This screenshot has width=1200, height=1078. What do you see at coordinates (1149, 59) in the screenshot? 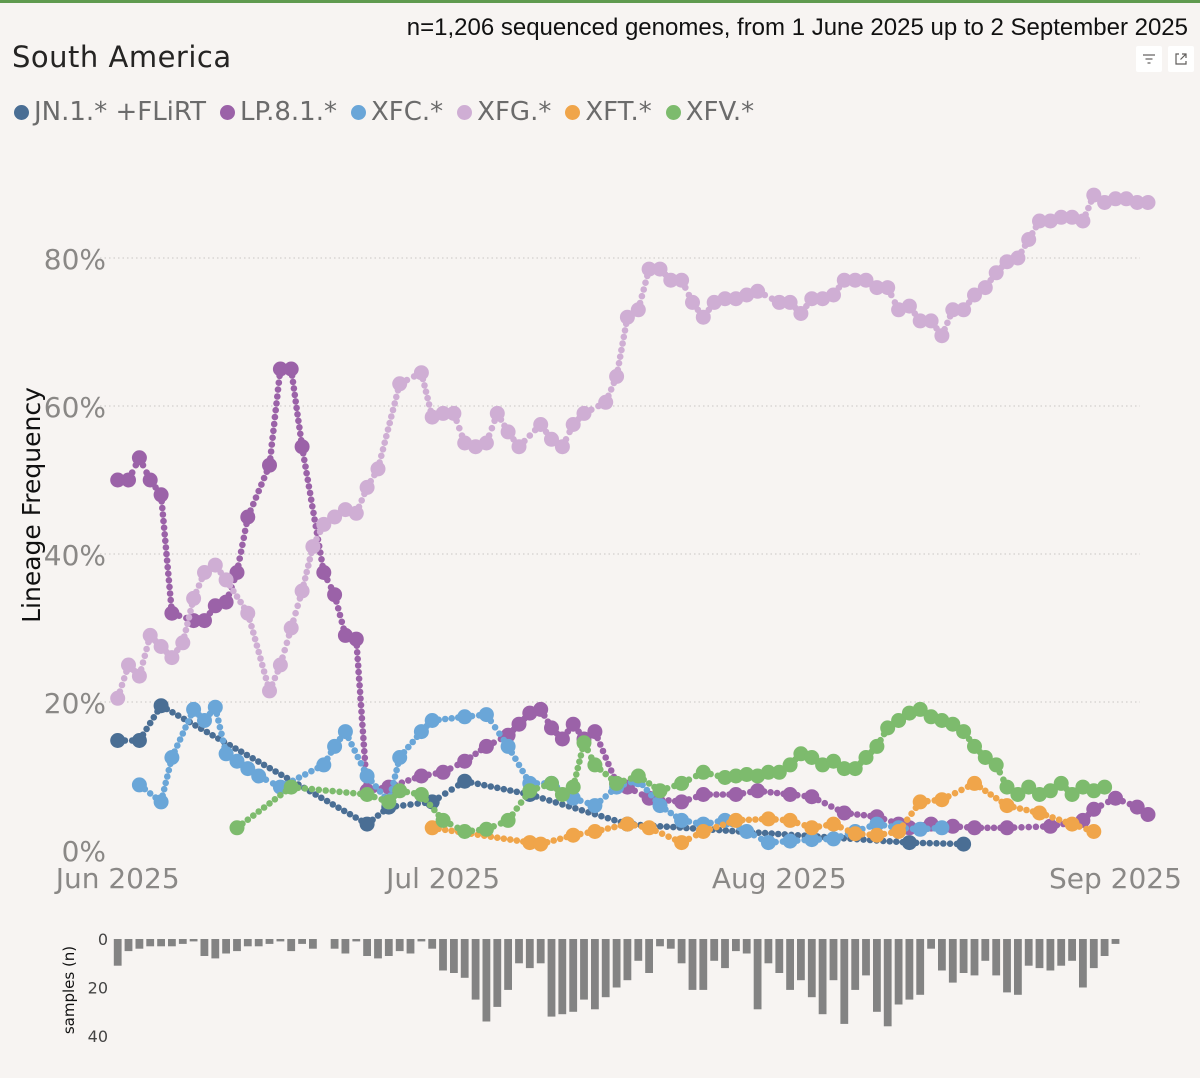
I see `filter-button` at bounding box center [1149, 59].